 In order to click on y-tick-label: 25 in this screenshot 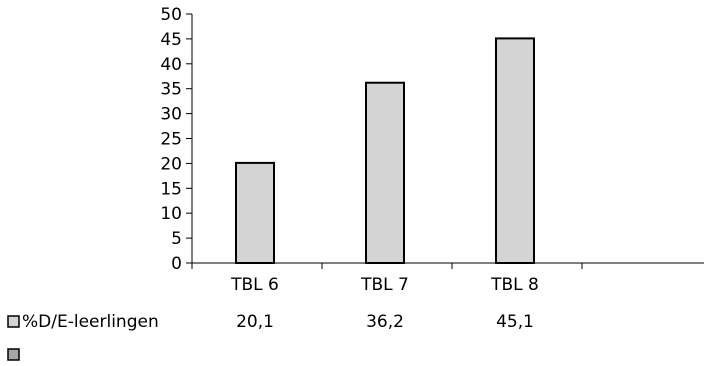, I will do `click(171, 140)`.